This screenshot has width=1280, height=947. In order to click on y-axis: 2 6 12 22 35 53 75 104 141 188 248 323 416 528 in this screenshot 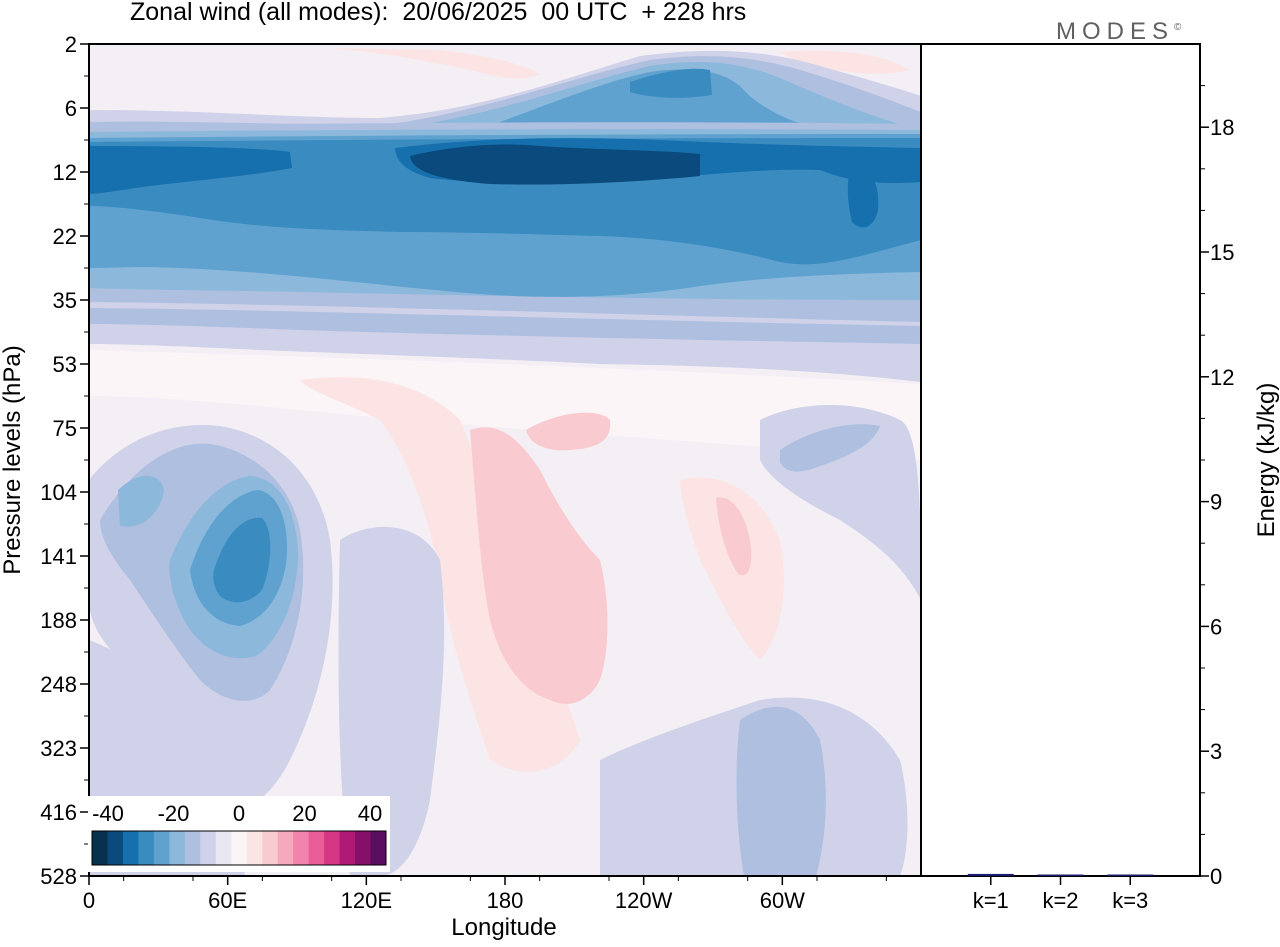, I will do `click(64, 460)`.